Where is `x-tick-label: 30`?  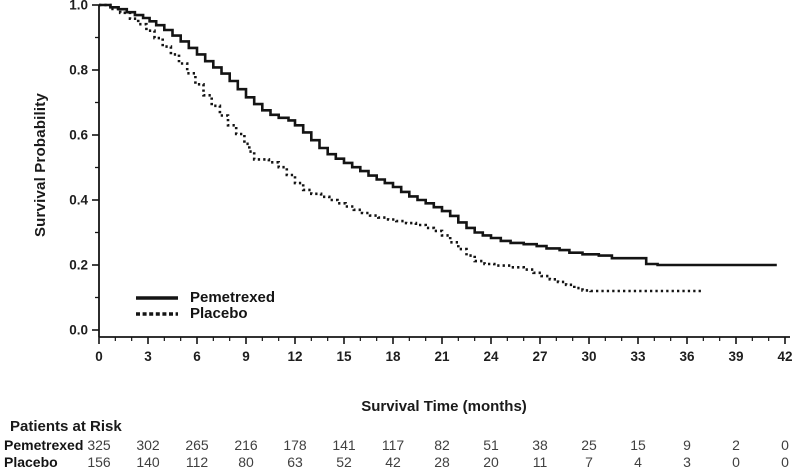
x-tick-label: 30 is located at coordinates (588, 356).